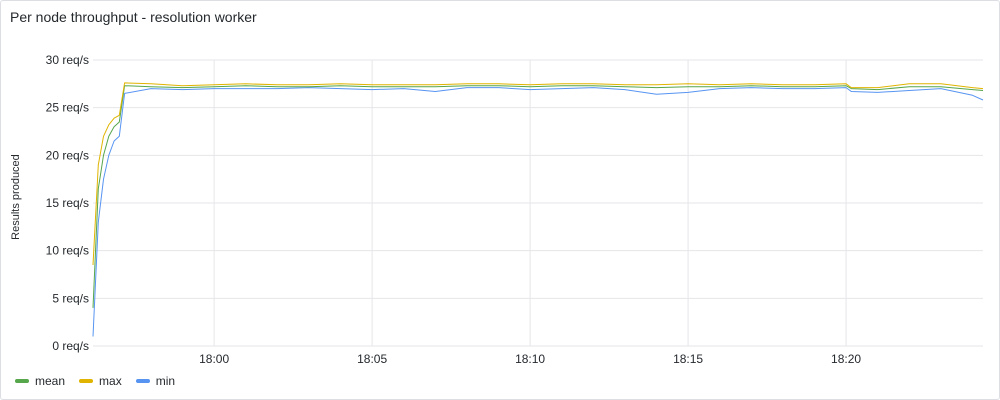 This screenshot has width=1000, height=400. I want to click on x-tick-label: 18:15, so click(688, 359).